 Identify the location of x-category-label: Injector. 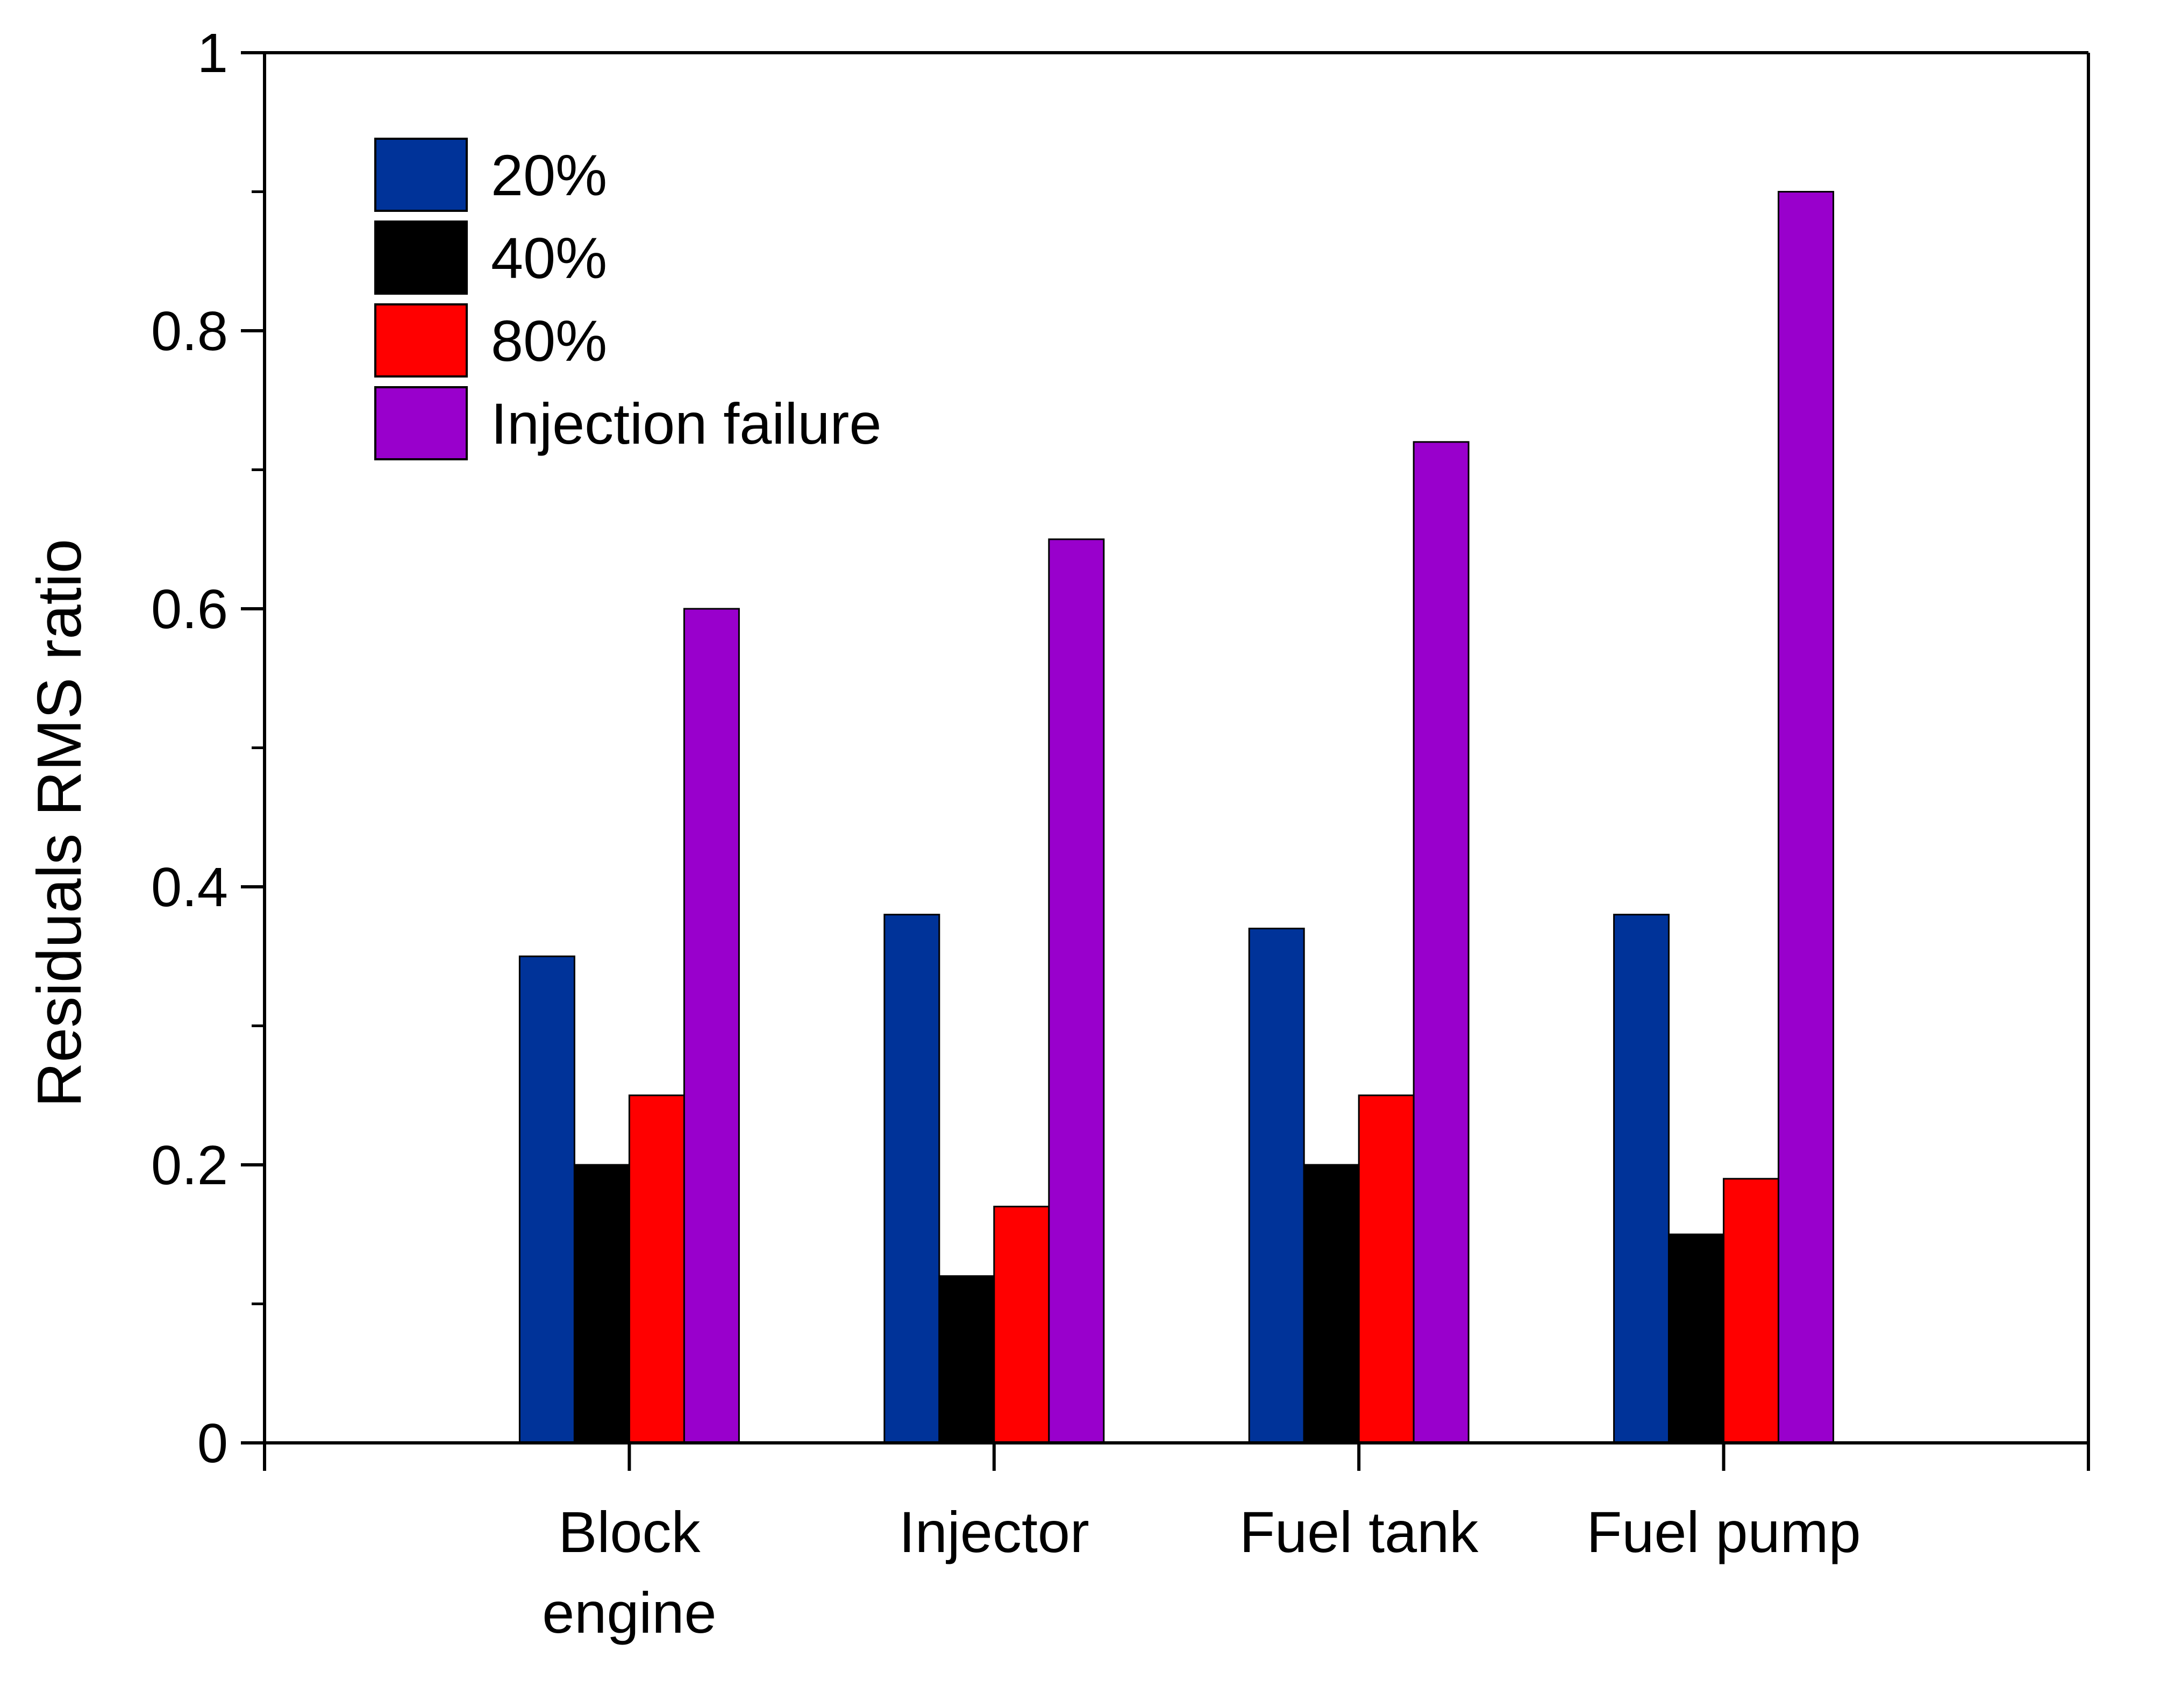
(994, 1531).